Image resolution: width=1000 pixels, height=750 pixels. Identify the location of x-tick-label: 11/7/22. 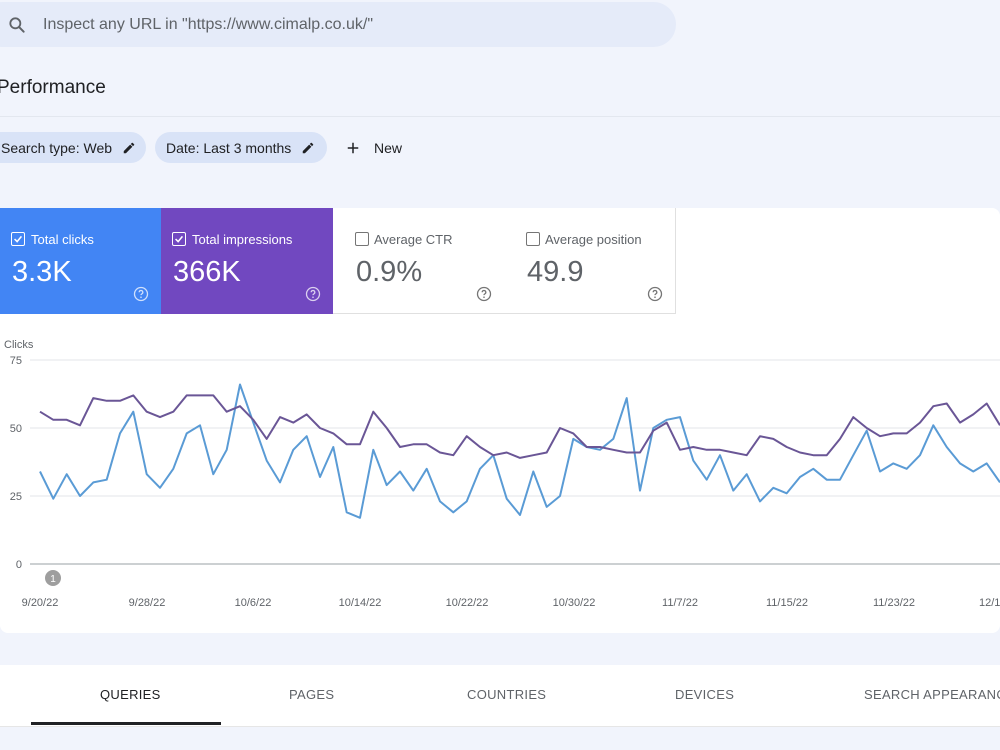
(680, 603).